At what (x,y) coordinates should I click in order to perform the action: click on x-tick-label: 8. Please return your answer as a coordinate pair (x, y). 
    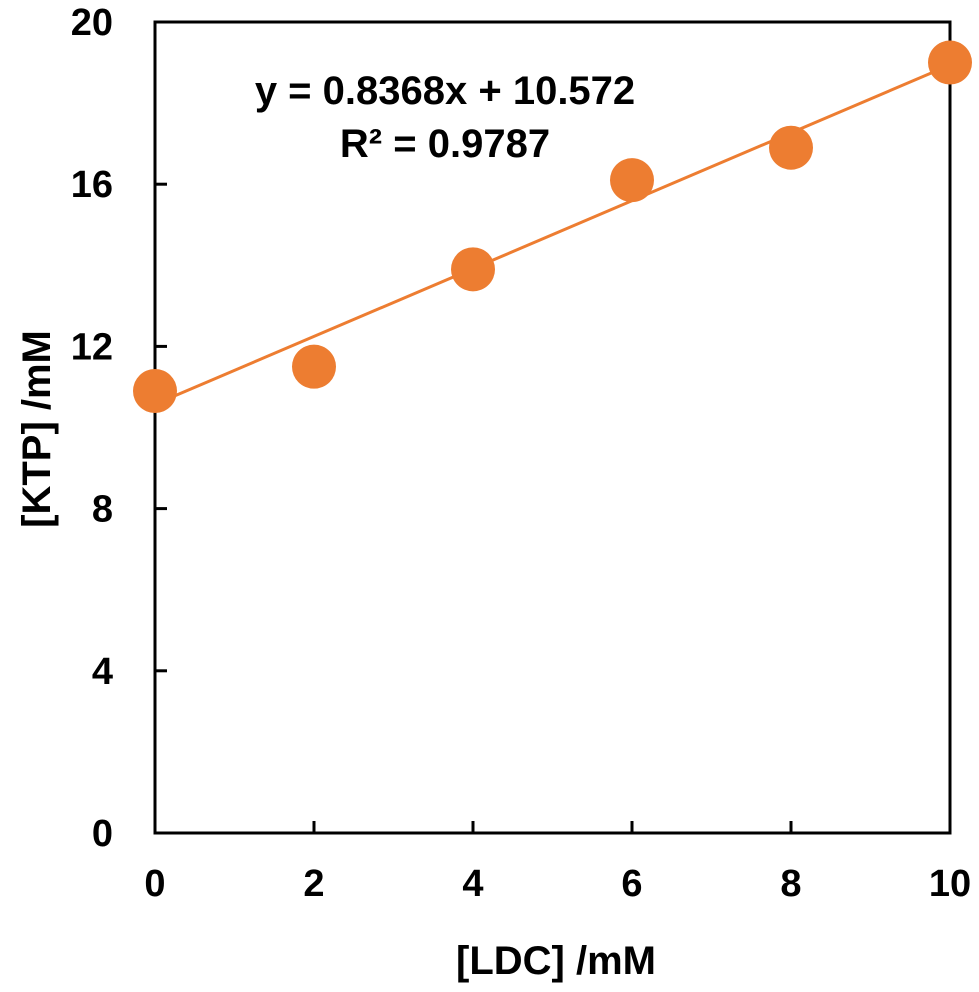
    Looking at the image, I should click on (790, 884).